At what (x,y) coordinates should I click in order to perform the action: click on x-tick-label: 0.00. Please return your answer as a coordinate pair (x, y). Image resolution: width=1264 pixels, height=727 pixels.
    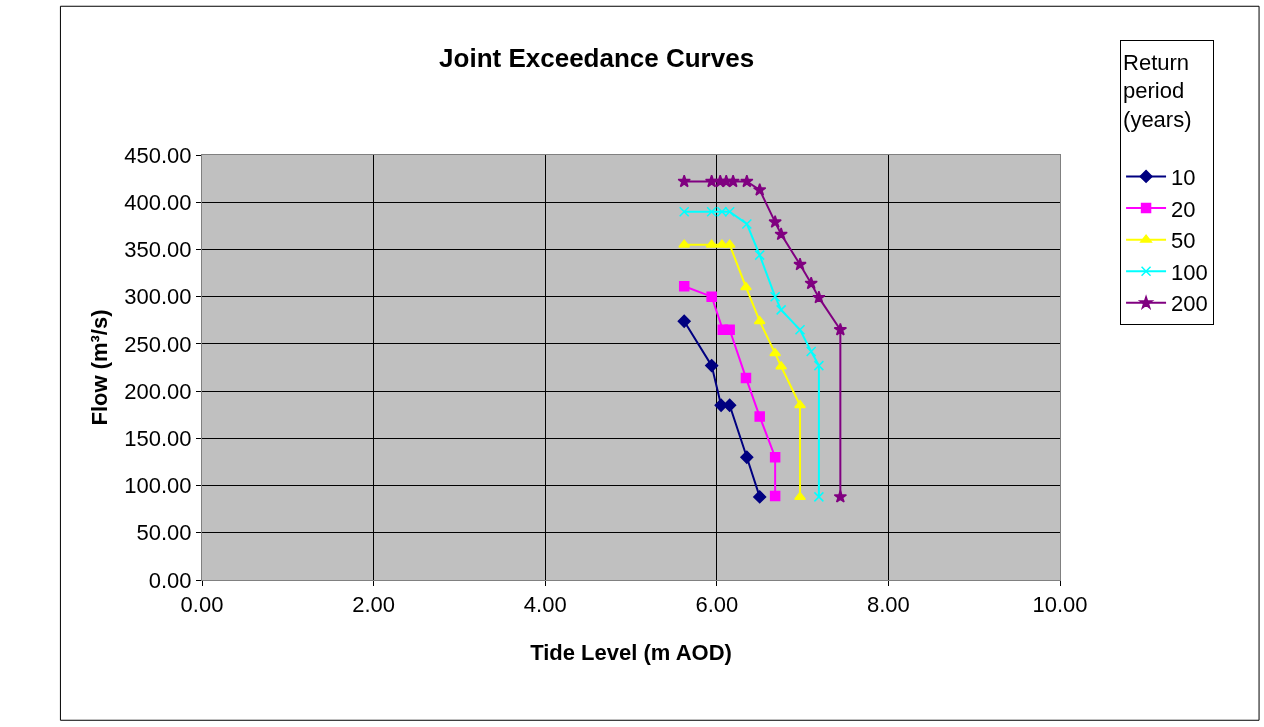
    Looking at the image, I should click on (202, 605).